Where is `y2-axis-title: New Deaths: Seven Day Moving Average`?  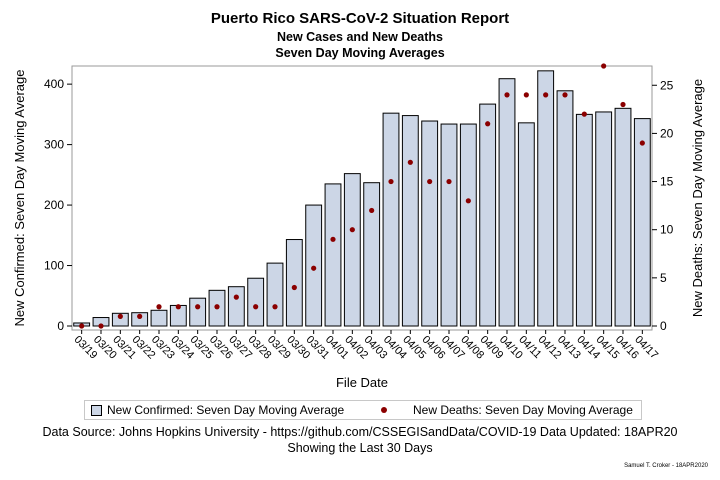
y2-axis-title: New Deaths: Seven Day Moving Average is located at coordinates (697, 198).